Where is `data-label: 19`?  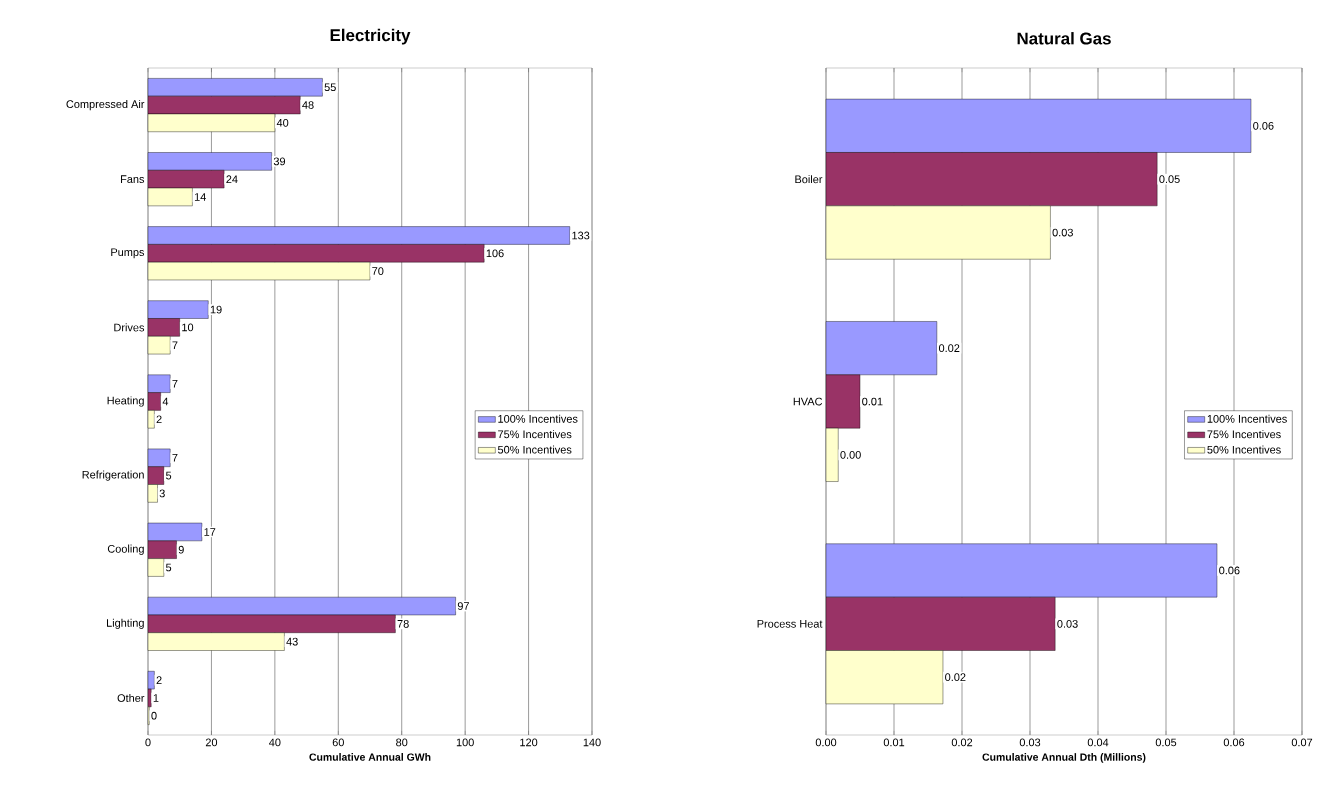
data-label: 19 is located at coordinates (216, 309).